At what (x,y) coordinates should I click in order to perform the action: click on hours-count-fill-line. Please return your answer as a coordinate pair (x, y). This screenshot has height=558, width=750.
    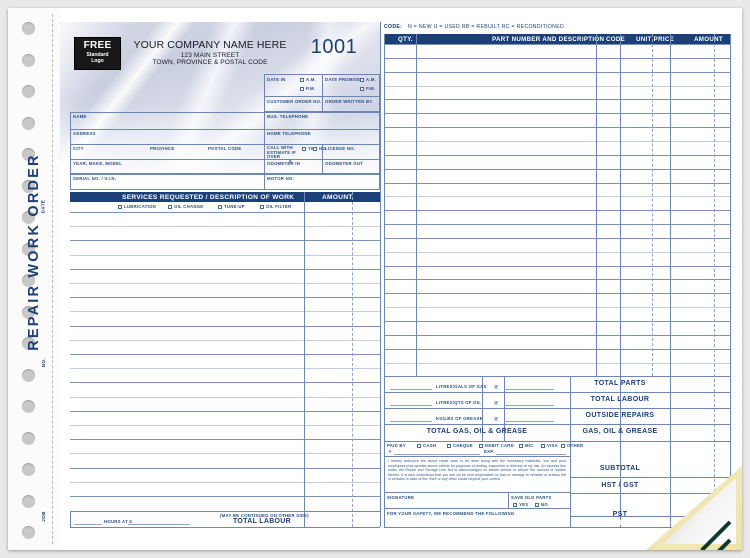
    Looking at the image, I should click on (88, 524).